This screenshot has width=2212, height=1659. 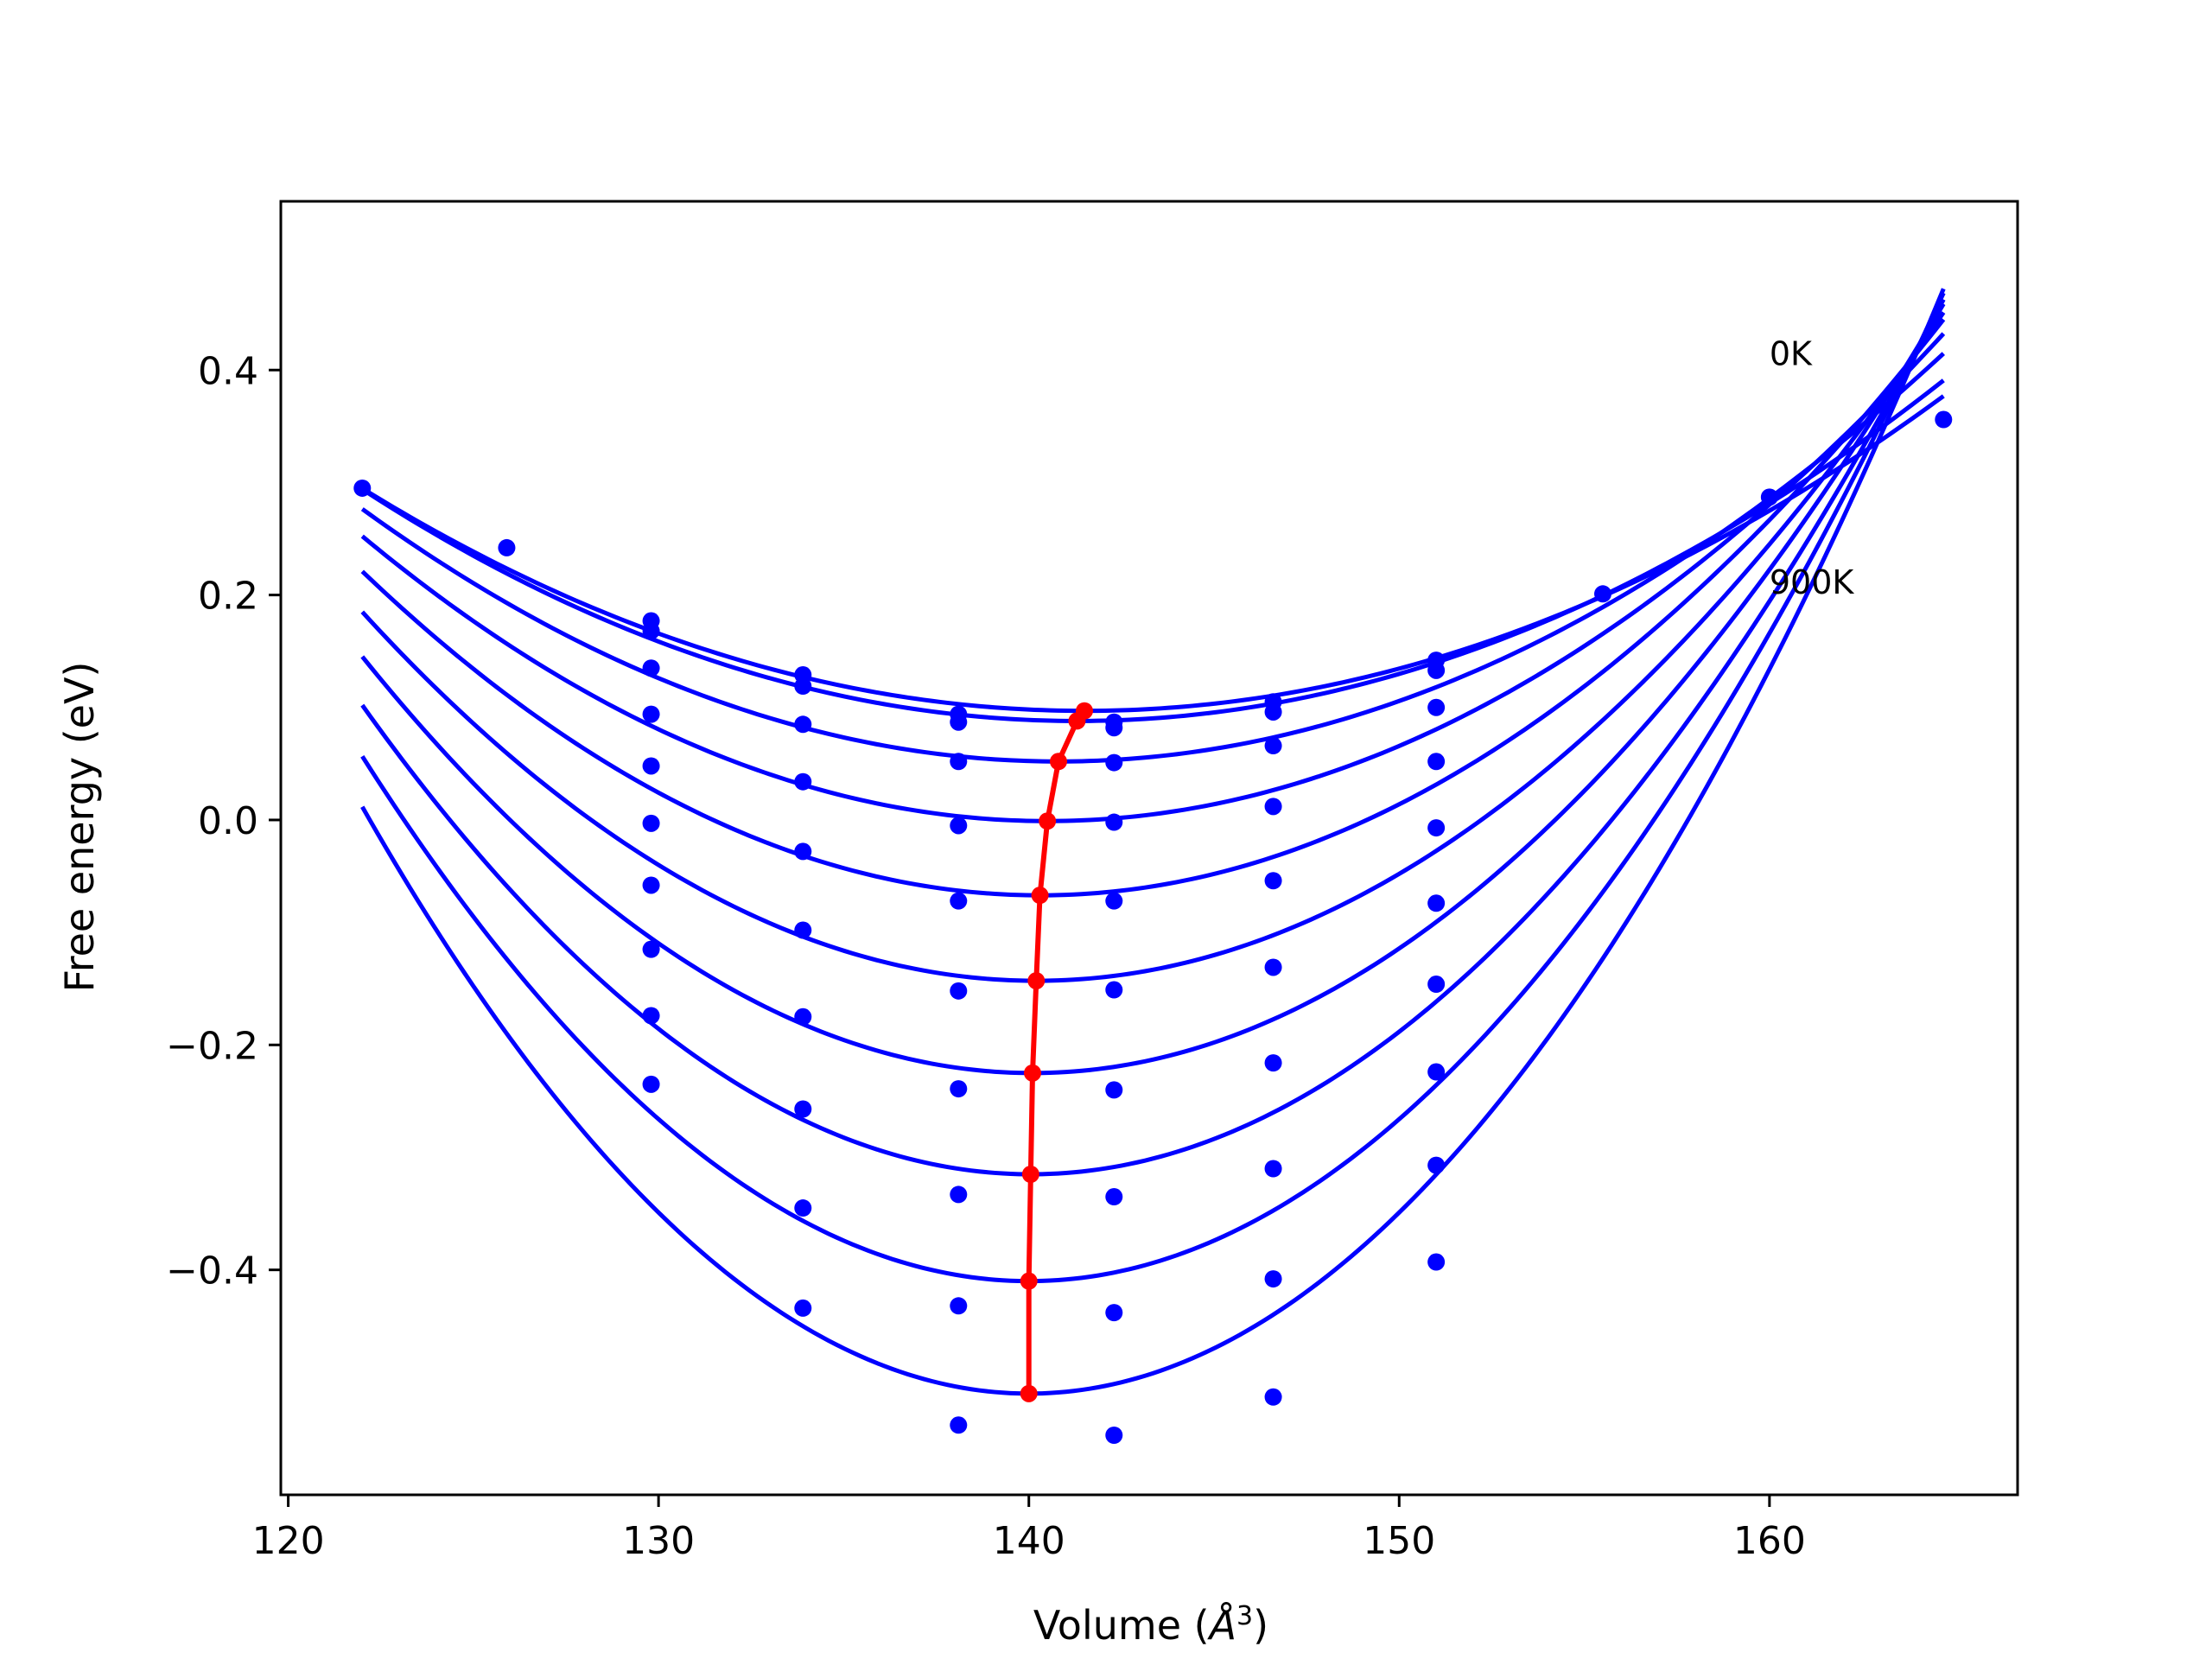 I want to click on x-axis-label: Volume (Å3), so click(x=1150, y=1625).